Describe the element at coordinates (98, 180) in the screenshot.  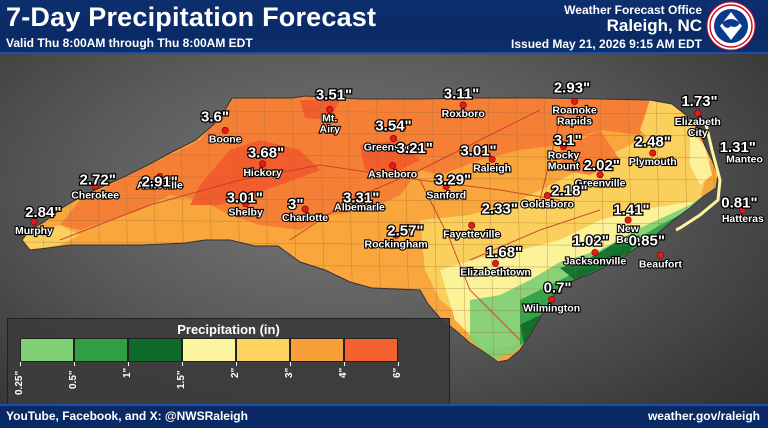
I see `precip-value: 2.72"` at that location.